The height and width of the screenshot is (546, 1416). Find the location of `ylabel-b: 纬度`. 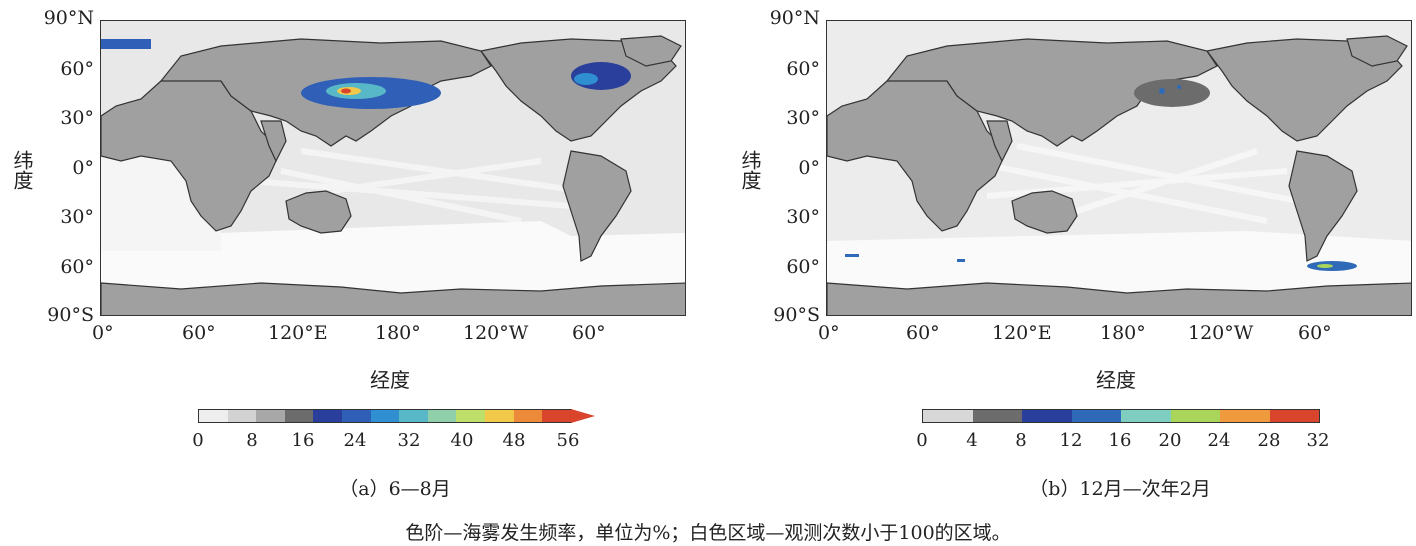

ylabel-b: 纬度 is located at coordinates (750, 170).